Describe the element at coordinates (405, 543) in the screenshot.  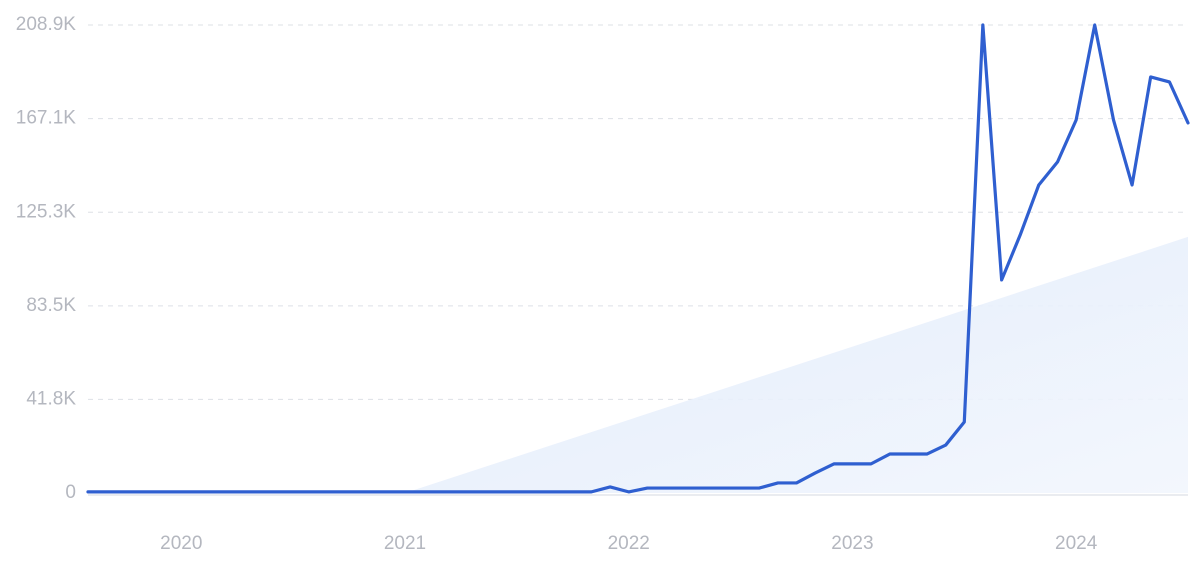
I see `x-tick-label: 2021` at that location.